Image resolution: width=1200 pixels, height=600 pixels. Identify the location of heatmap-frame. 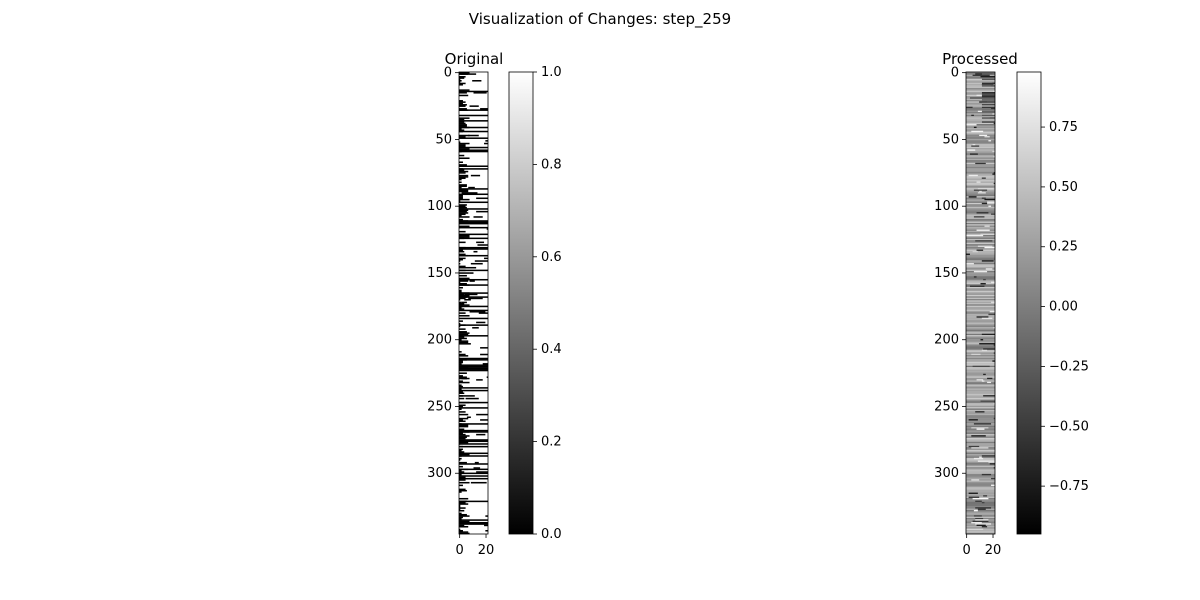
(980, 303).